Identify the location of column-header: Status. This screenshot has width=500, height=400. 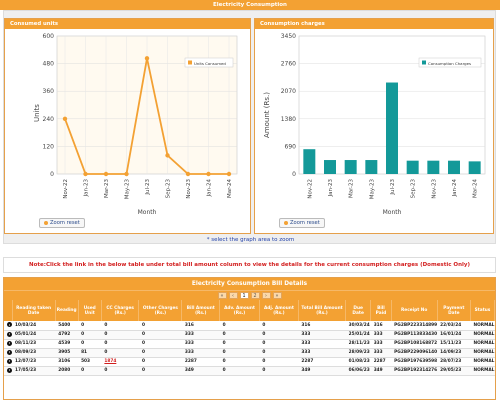
(482, 310).